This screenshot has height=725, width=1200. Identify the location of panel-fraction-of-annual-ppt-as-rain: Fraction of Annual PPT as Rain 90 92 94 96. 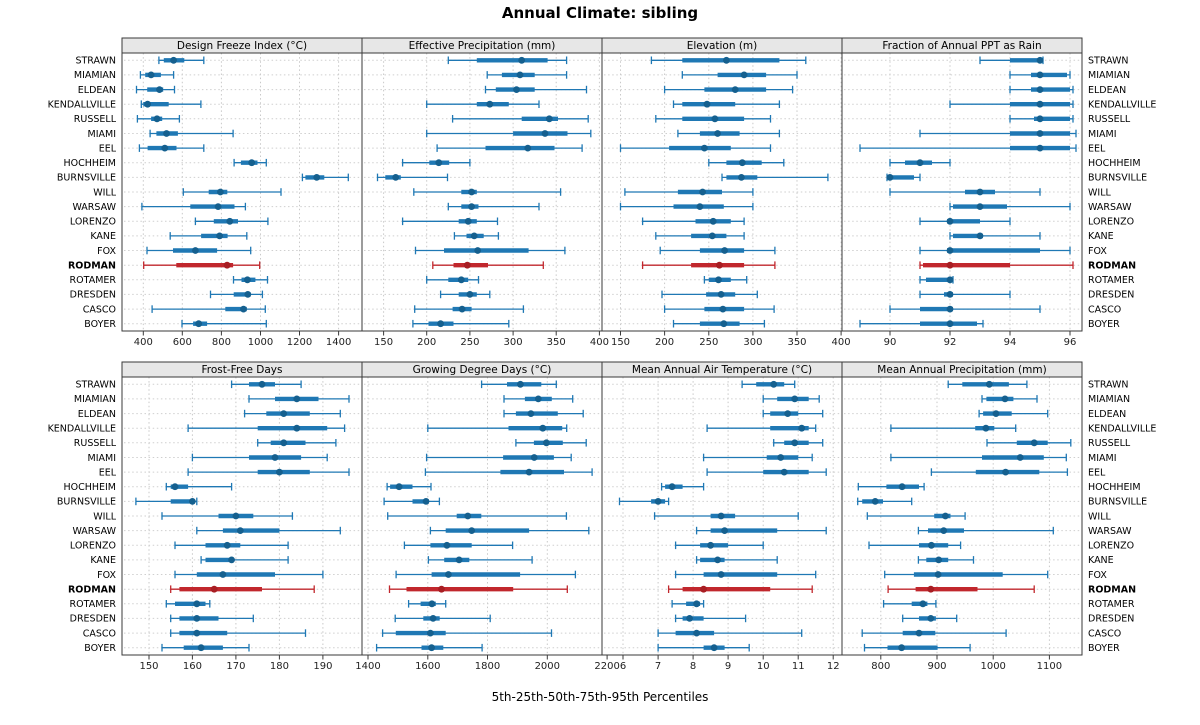
(962, 192).